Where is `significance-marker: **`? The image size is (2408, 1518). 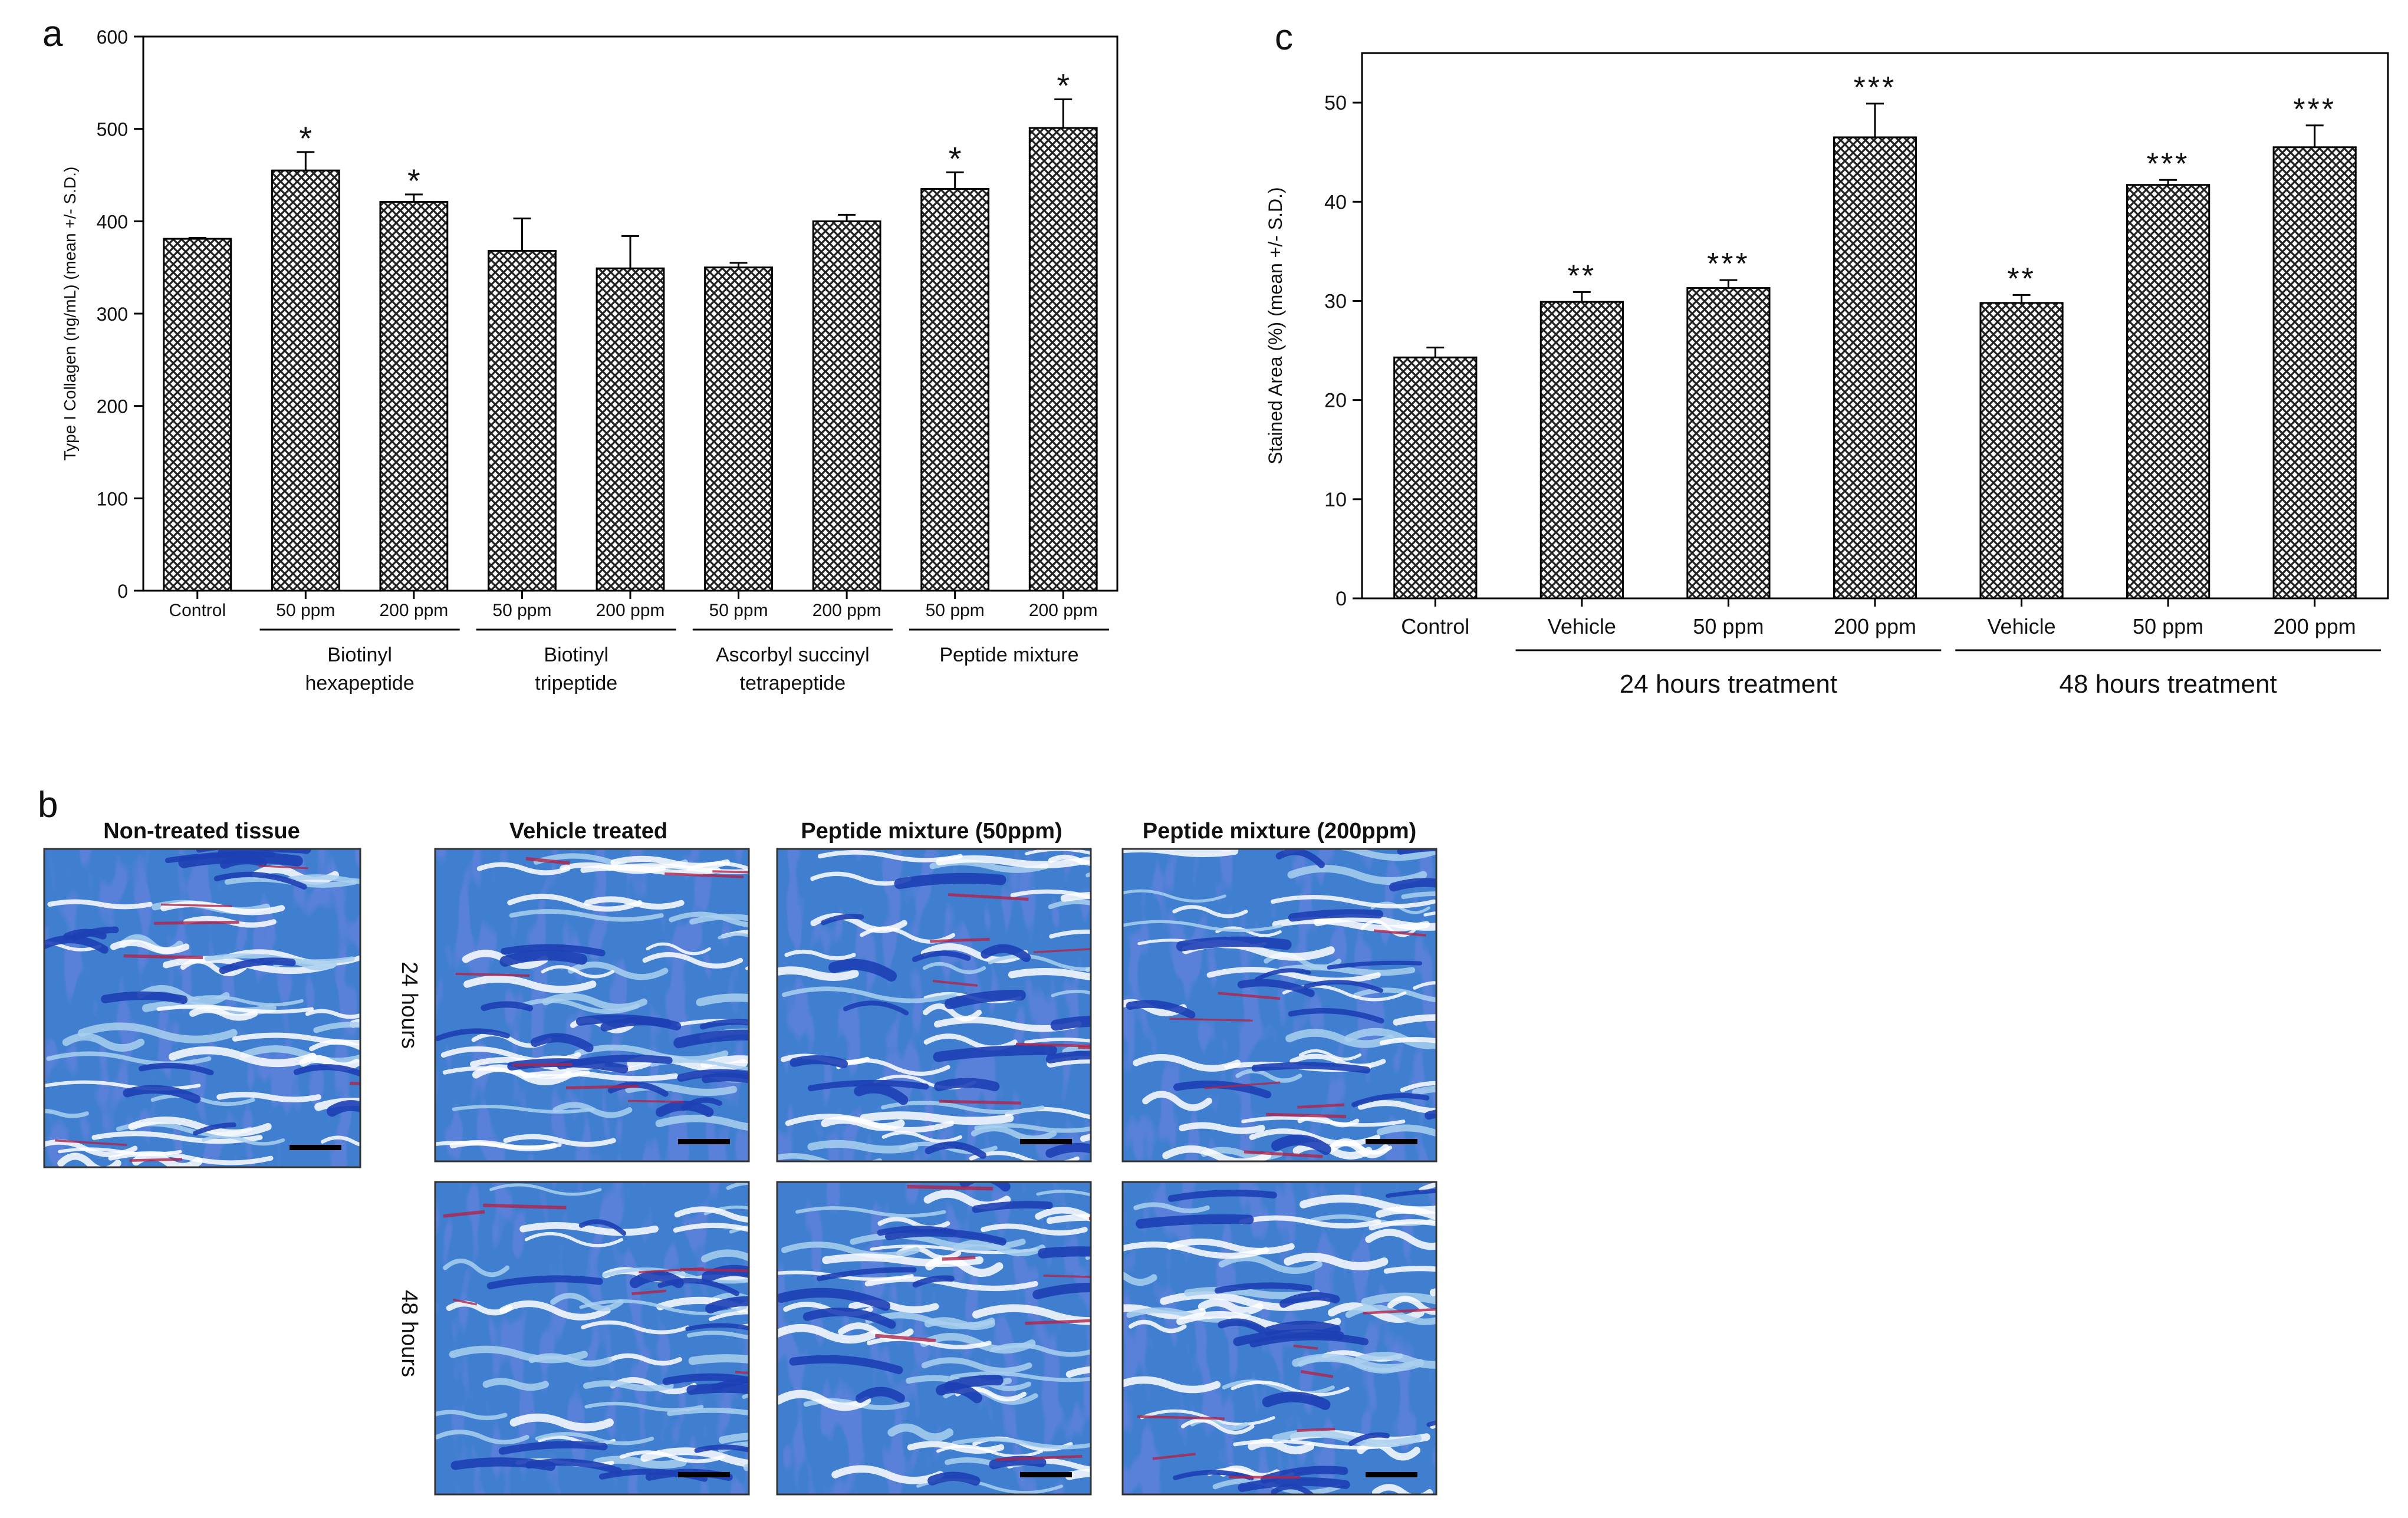
significance-marker: ** is located at coordinates (2021, 279).